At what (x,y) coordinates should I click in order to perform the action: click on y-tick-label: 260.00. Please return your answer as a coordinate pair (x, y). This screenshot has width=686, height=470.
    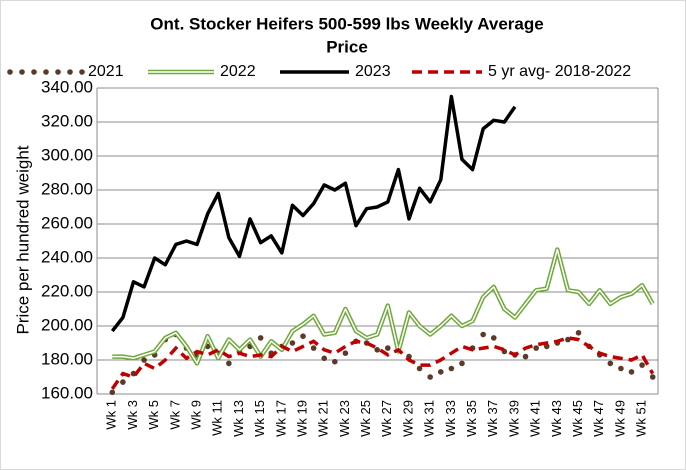
    Looking at the image, I should click on (67, 222).